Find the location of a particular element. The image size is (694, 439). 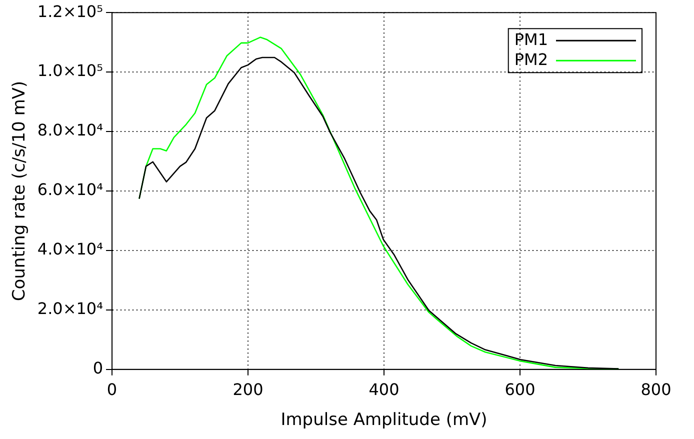

y-tick-label: 0 is located at coordinates (98, 368).